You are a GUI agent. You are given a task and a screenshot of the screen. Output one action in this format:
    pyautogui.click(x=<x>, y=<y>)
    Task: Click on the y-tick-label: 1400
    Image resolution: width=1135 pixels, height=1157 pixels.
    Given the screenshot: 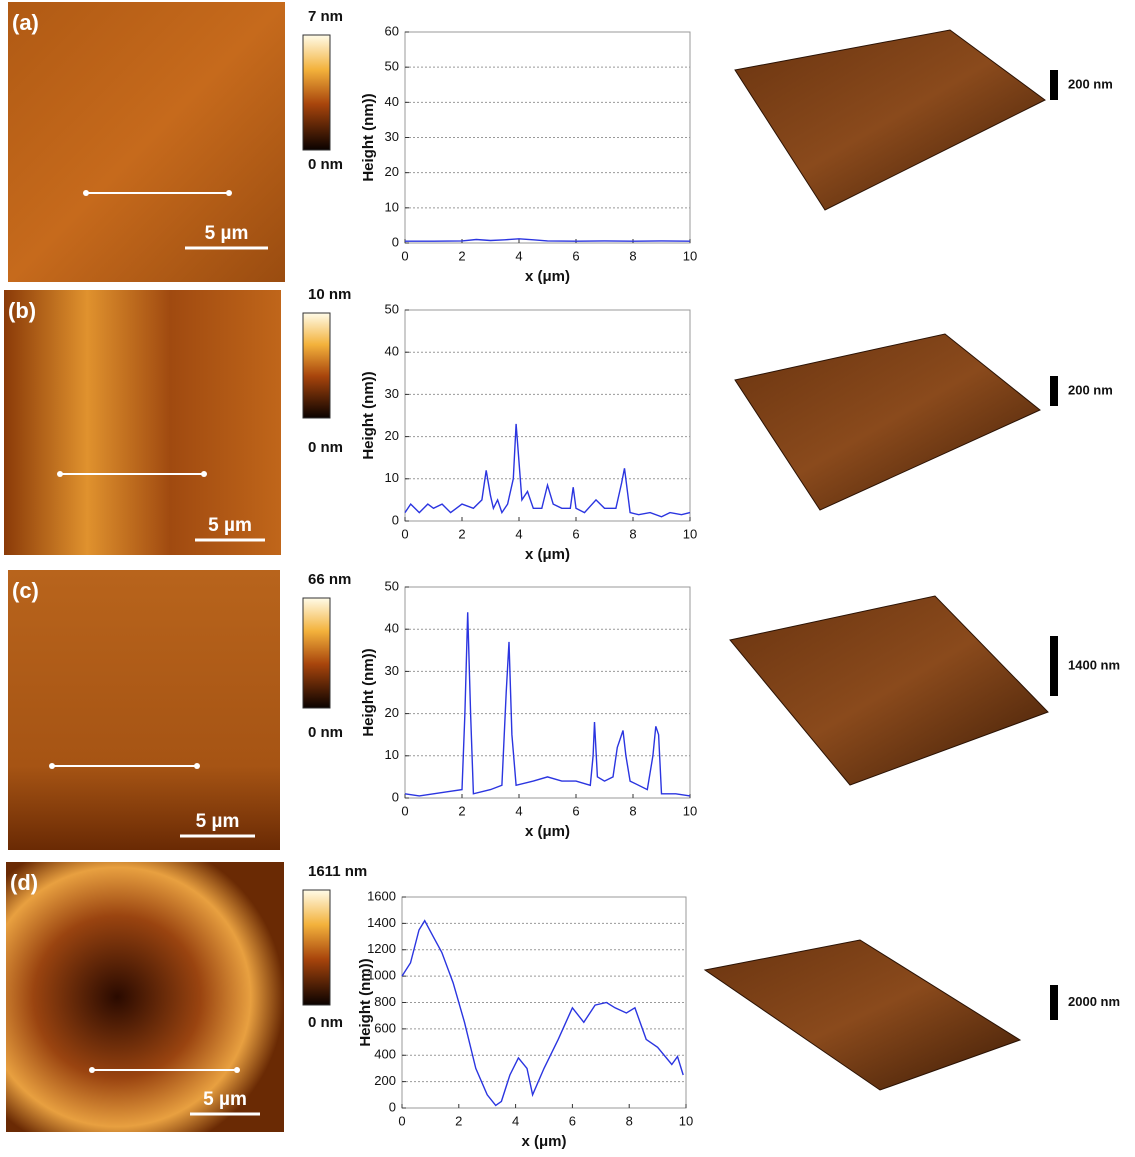 What is the action you would take?
    pyautogui.click(x=381, y=922)
    